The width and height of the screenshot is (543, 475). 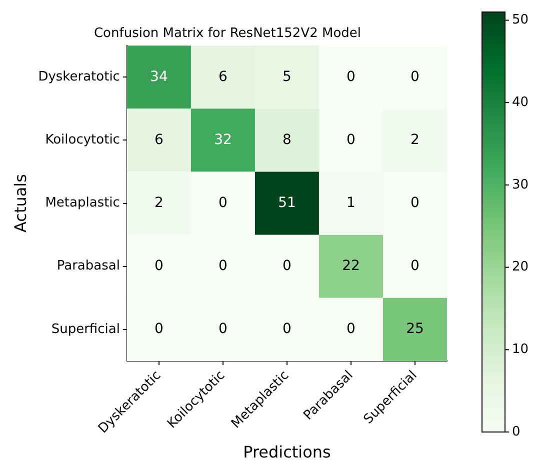 I want to click on color-bar-label: 50, so click(x=520, y=20).